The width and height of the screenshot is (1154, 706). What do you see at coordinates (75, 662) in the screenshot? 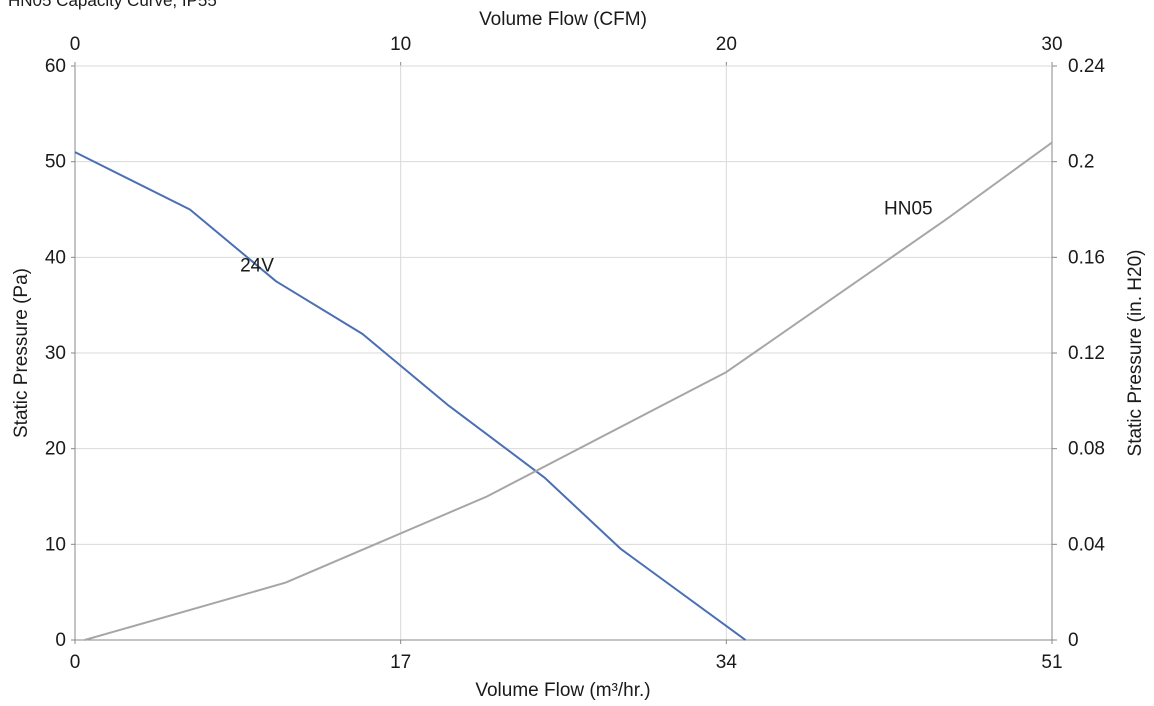
I see `x-tick-label: 0` at bounding box center [75, 662].